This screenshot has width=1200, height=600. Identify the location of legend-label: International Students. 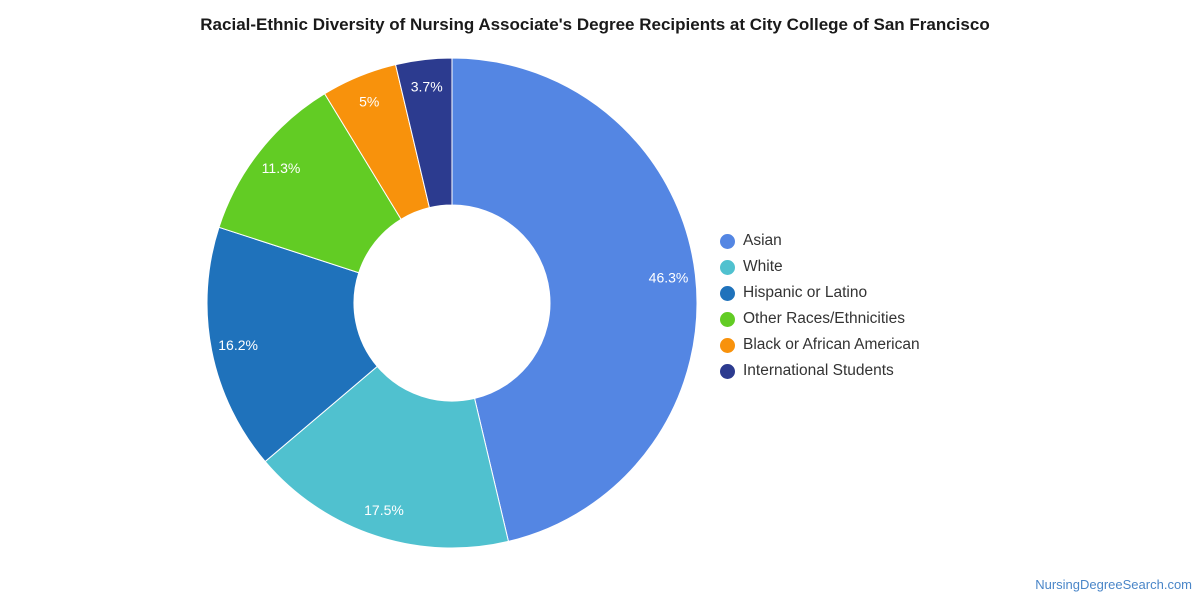
(818, 370).